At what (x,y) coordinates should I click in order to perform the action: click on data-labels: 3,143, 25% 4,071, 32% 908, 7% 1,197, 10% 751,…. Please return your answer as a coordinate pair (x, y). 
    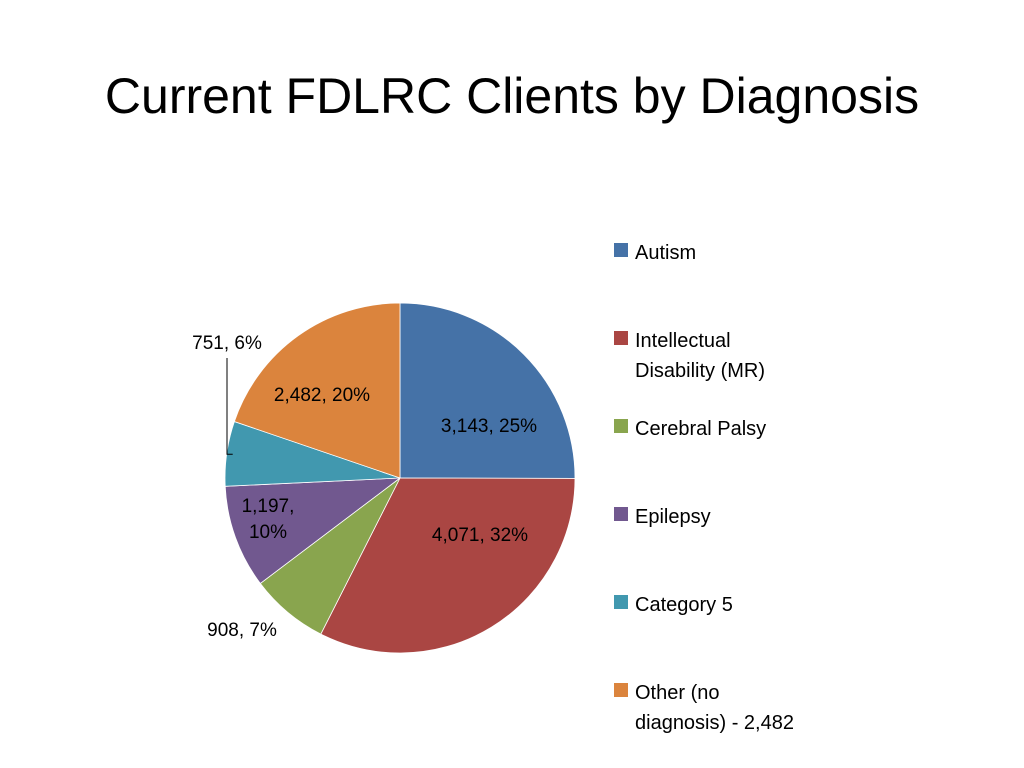
    Looking at the image, I should click on (364, 487).